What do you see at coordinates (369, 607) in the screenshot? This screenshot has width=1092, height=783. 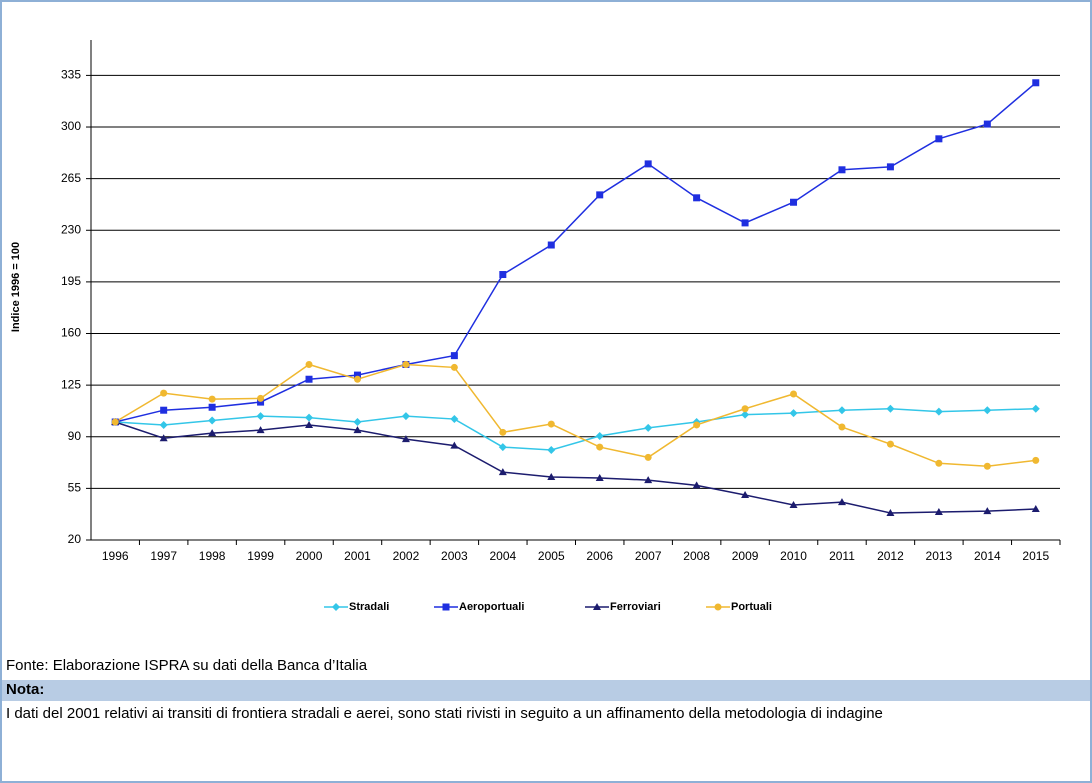 I see `legend-label: Stradali` at bounding box center [369, 607].